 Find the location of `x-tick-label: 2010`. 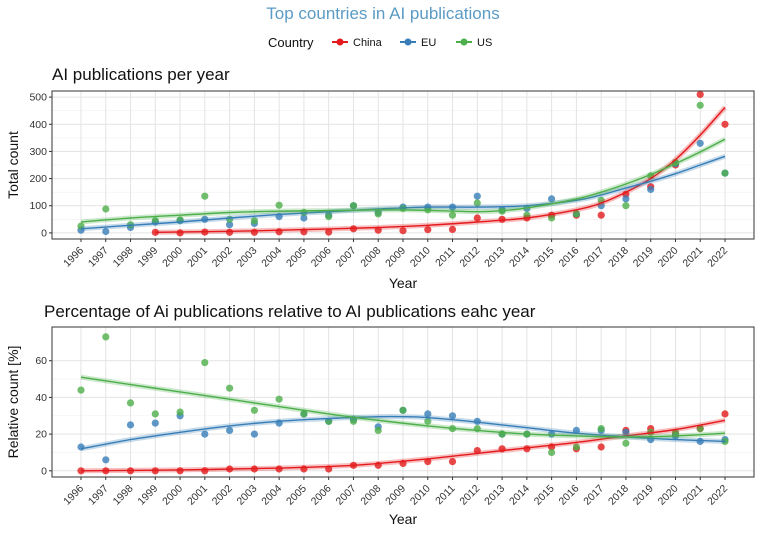

x-tick-label: 2010 is located at coordinates (420, 495).